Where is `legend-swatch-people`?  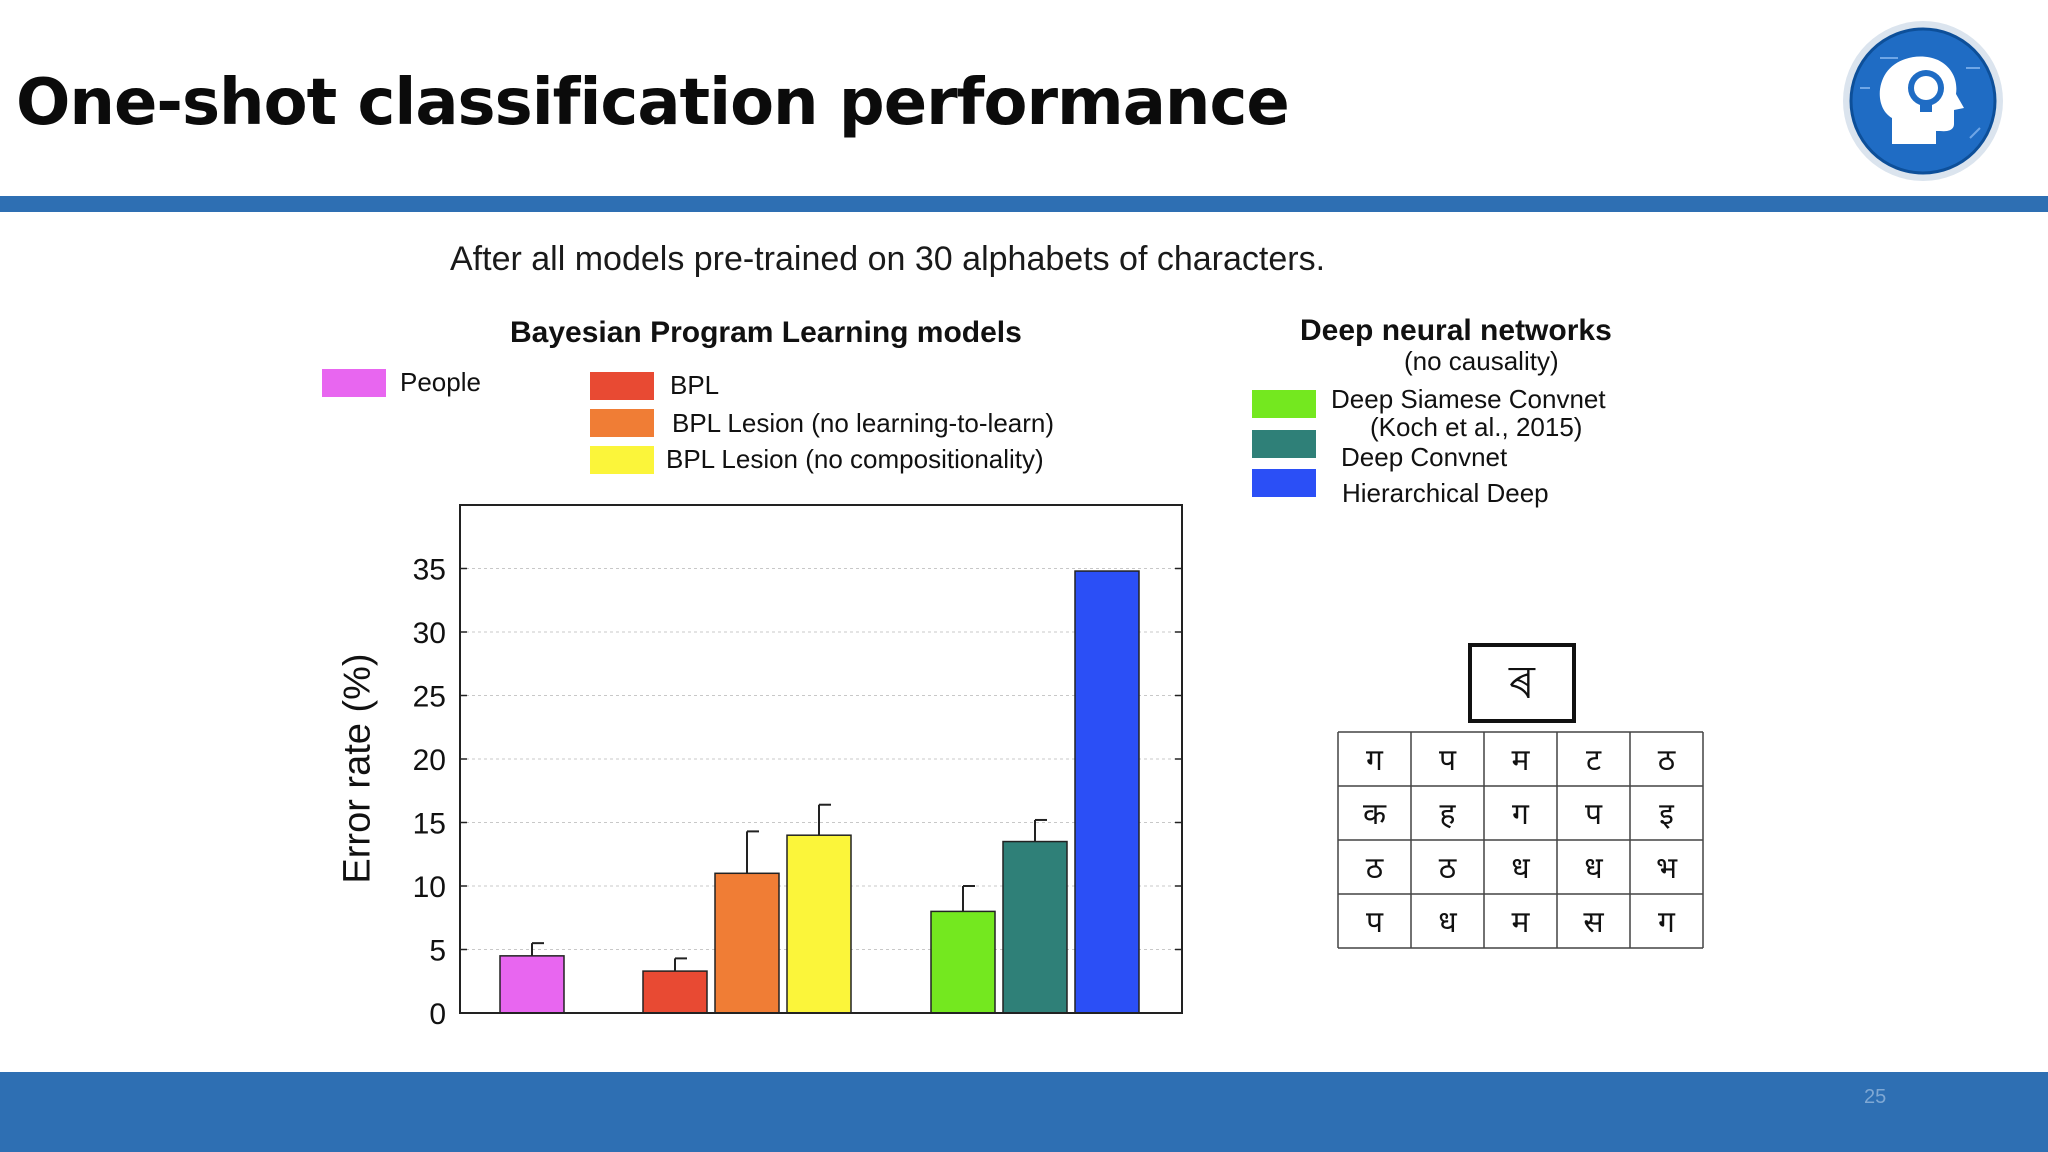 legend-swatch-people is located at coordinates (354, 383).